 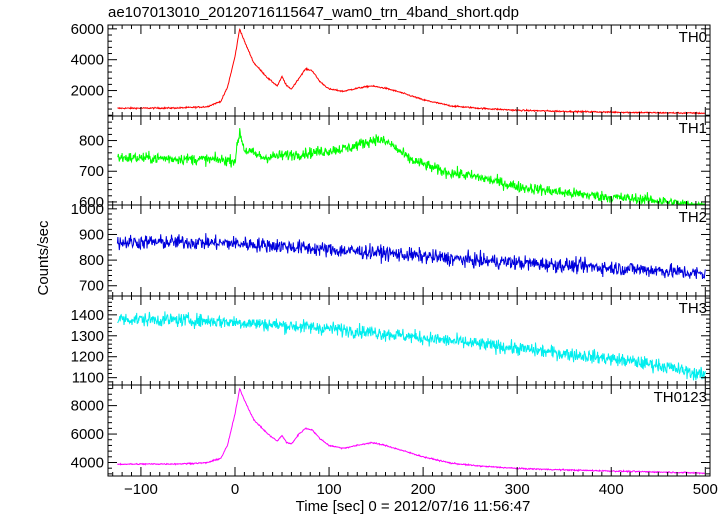 What do you see at coordinates (693, 37) in the screenshot?
I see `panel-label-th0: TH0` at bounding box center [693, 37].